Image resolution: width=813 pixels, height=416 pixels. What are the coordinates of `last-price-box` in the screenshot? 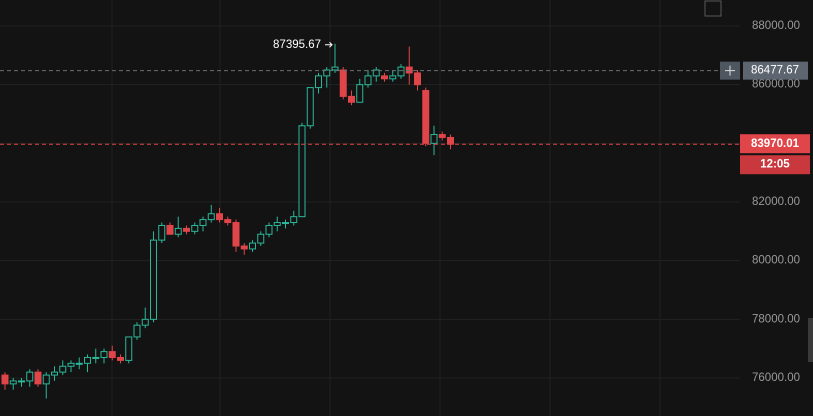 It's located at (775, 144).